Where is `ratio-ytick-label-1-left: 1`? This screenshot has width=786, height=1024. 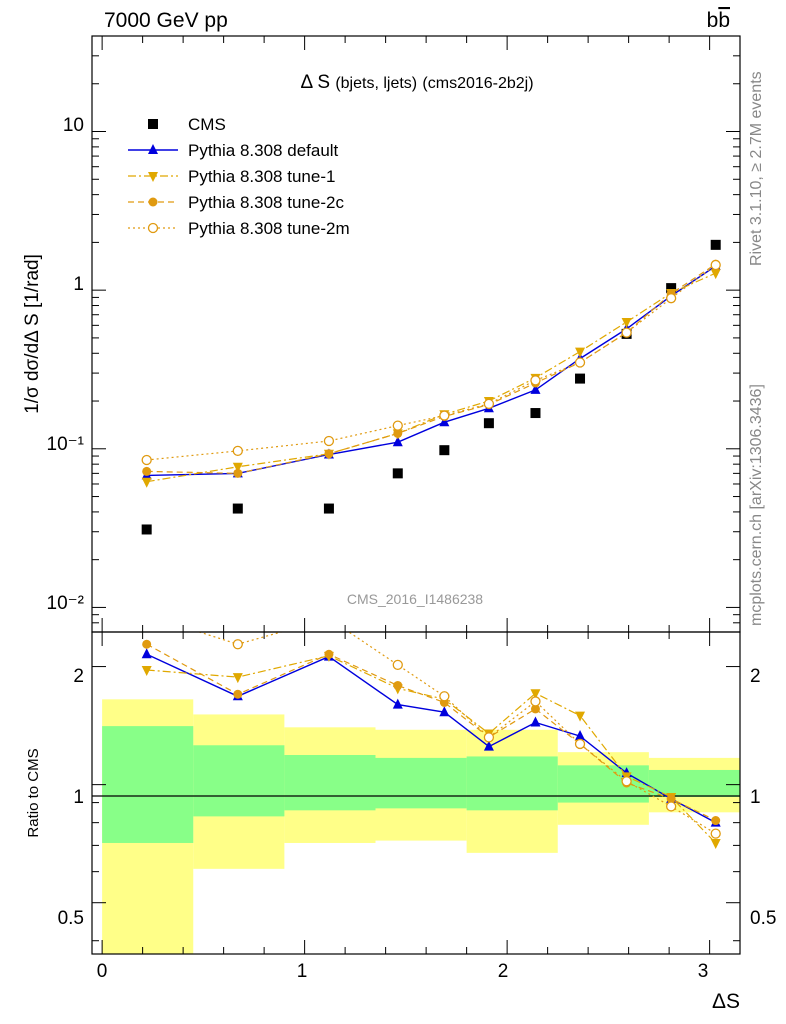
ratio-ytick-label-1-left: 1 is located at coordinates (78, 797).